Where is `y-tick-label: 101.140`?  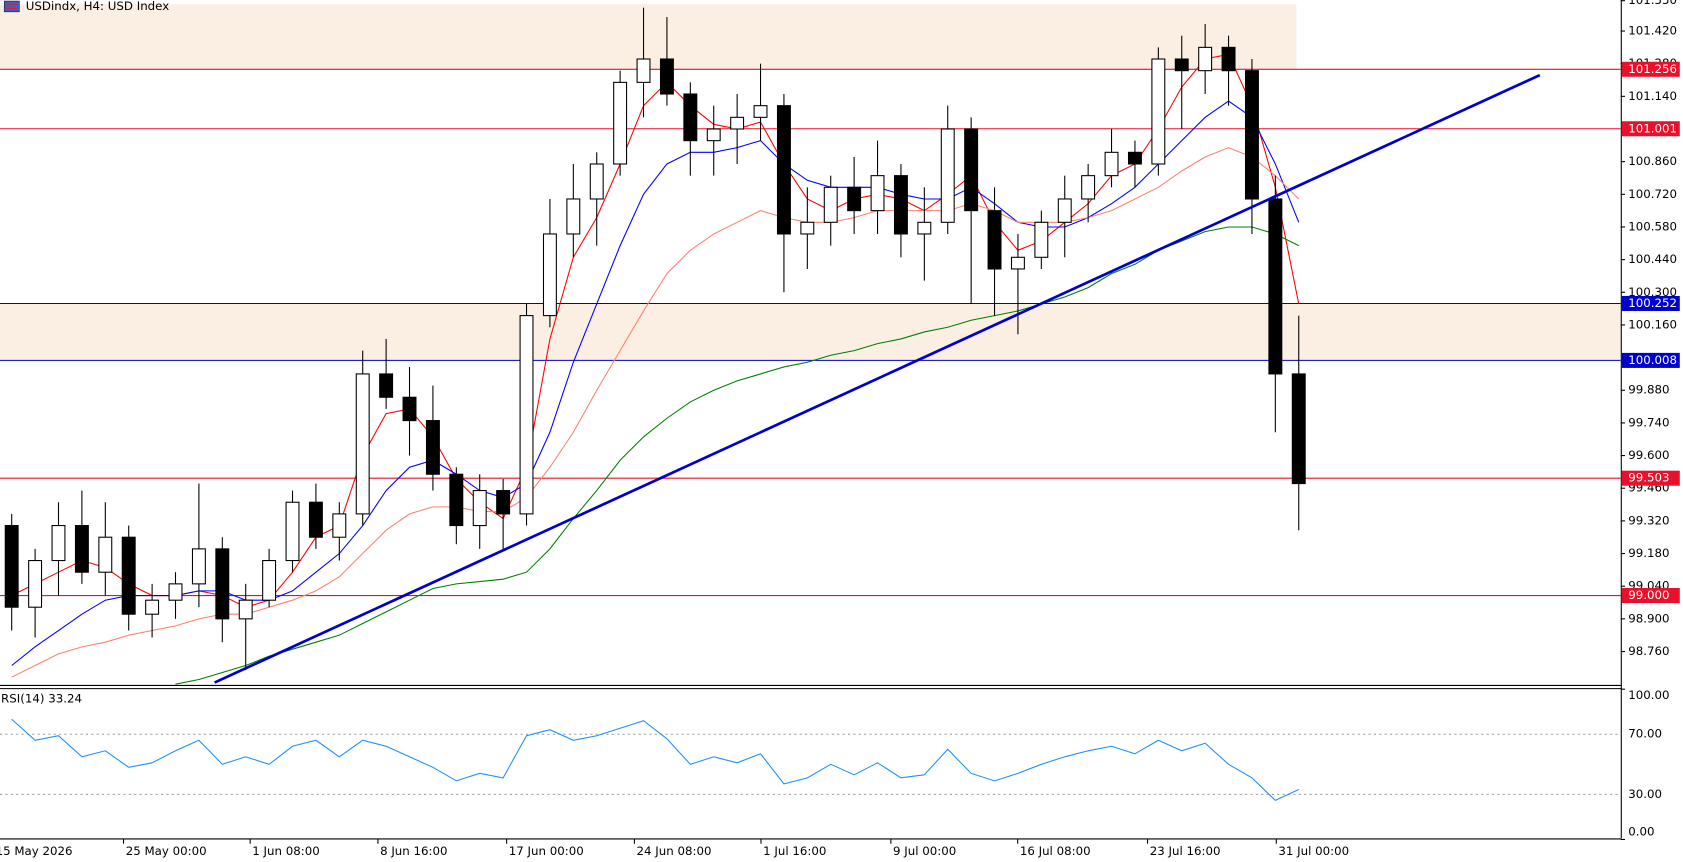 y-tick-label: 101.140 is located at coordinates (1652, 96).